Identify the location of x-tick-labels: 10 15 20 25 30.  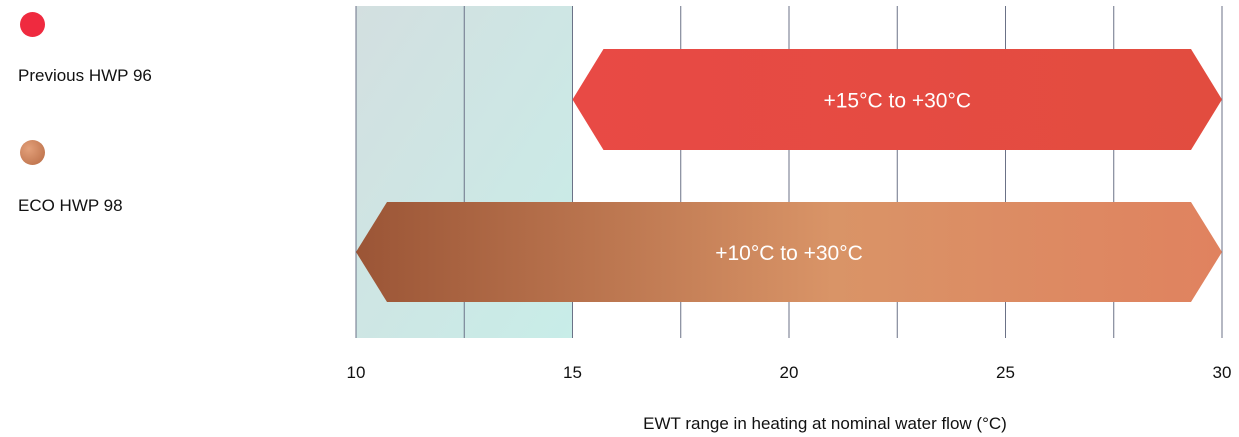
(789, 372).